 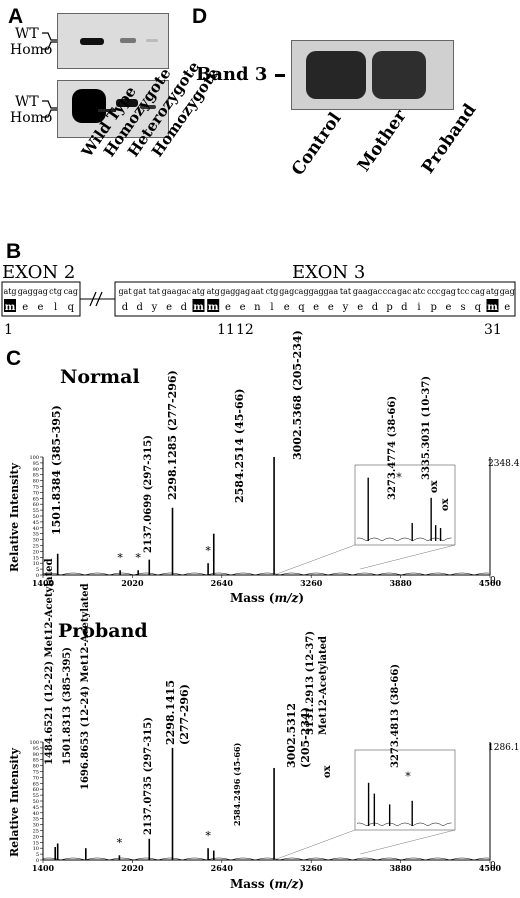 I want to click on marker-wt: WT, so click(x=27, y=102).